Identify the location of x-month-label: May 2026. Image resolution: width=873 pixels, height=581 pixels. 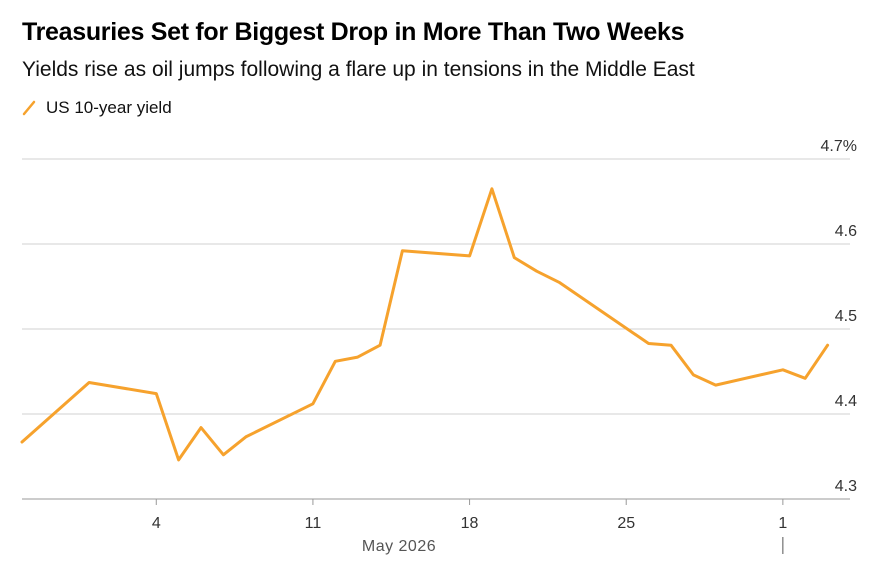
(399, 546).